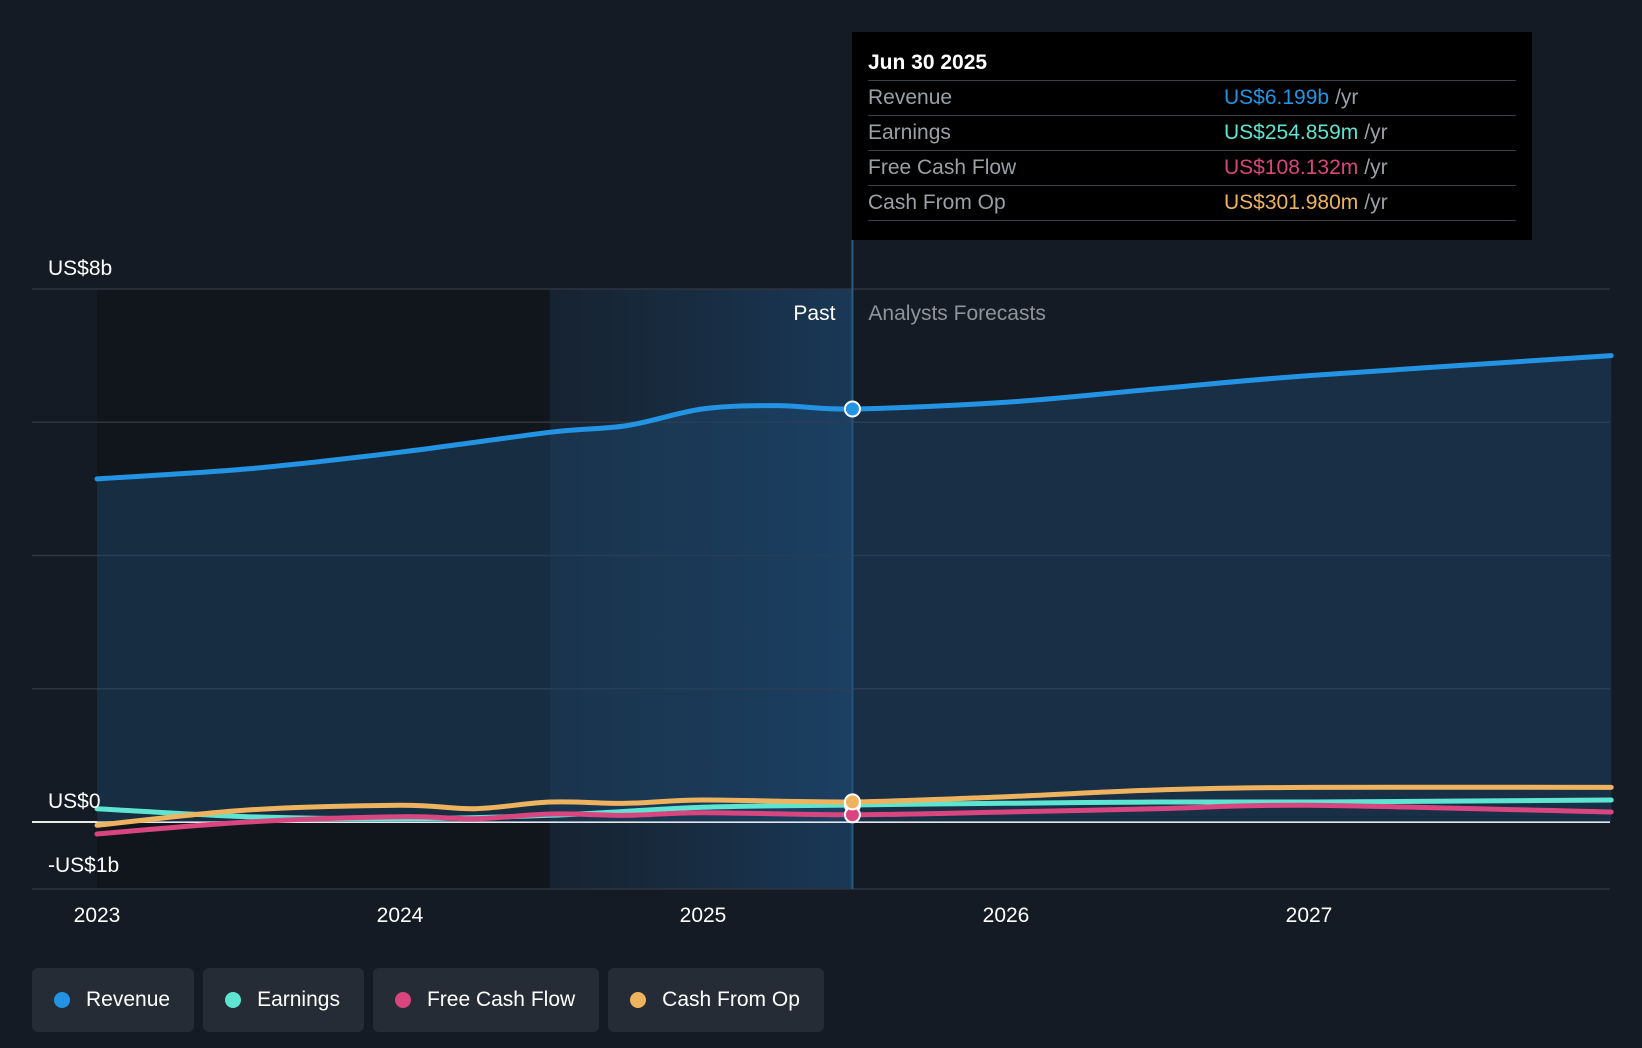 The image size is (1642, 1048). What do you see at coordinates (909, 132) in the screenshot?
I see `tooltip-label: Earnings` at bounding box center [909, 132].